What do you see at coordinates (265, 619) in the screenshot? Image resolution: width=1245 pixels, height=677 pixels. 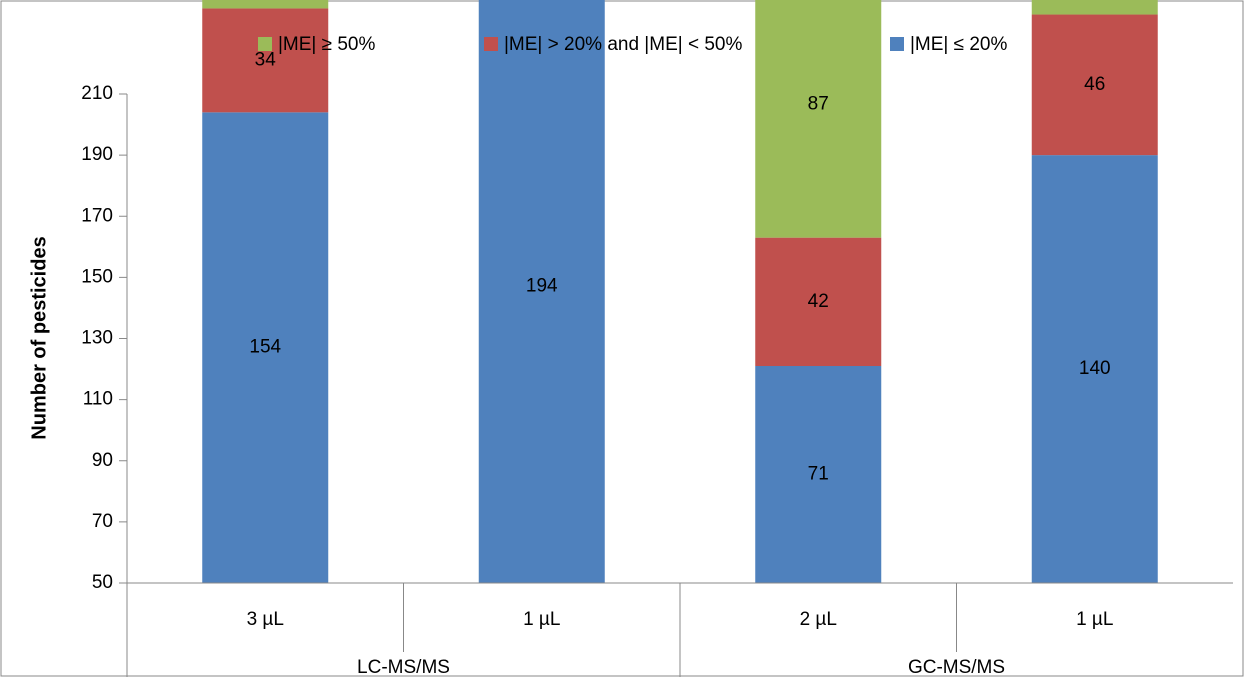 I see `x-tick-label: 3 µL` at bounding box center [265, 619].